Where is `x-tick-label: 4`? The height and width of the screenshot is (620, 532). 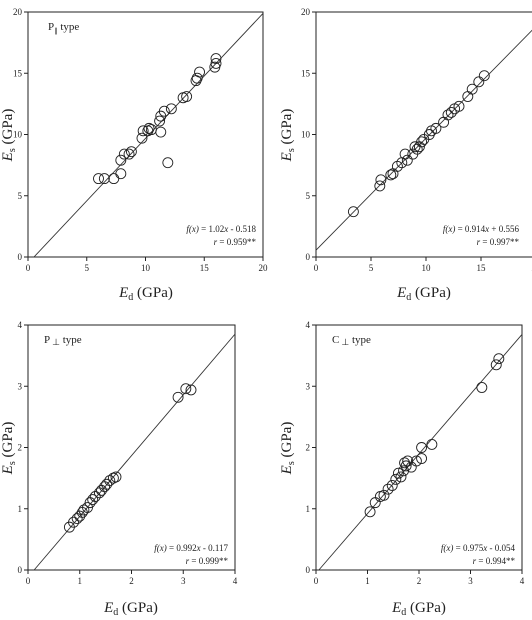 x-tick-label: 4 is located at coordinates (522, 581).